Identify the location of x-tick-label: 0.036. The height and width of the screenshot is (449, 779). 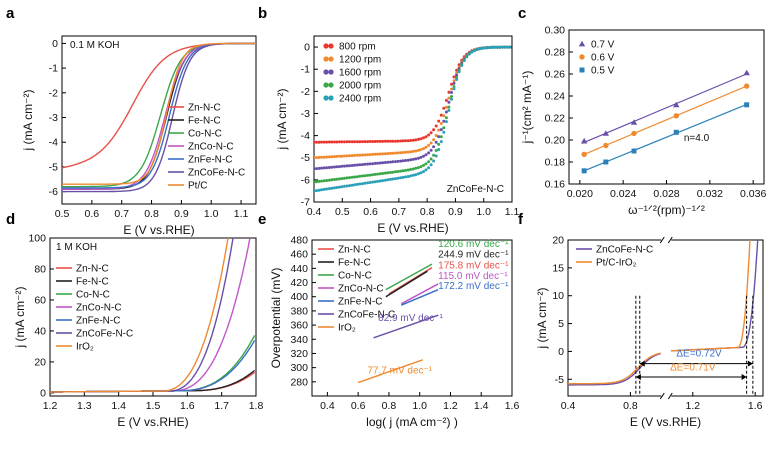
(753, 194).